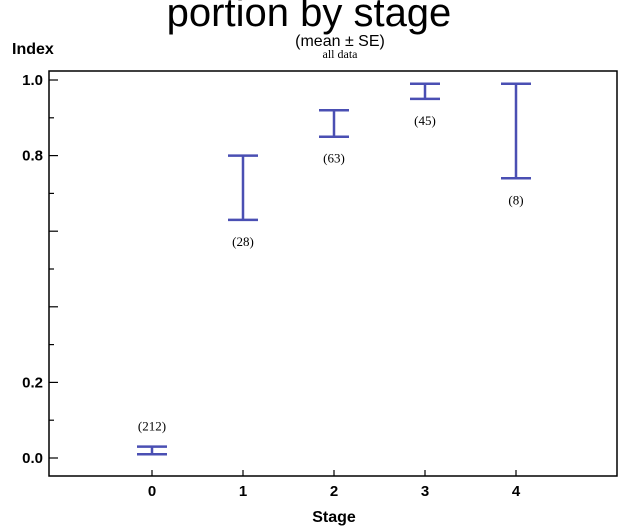 The height and width of the screenshot is (528, 618). I want to click on x-axis-ticks: 0 1 2 3 4, so click(334, 485).